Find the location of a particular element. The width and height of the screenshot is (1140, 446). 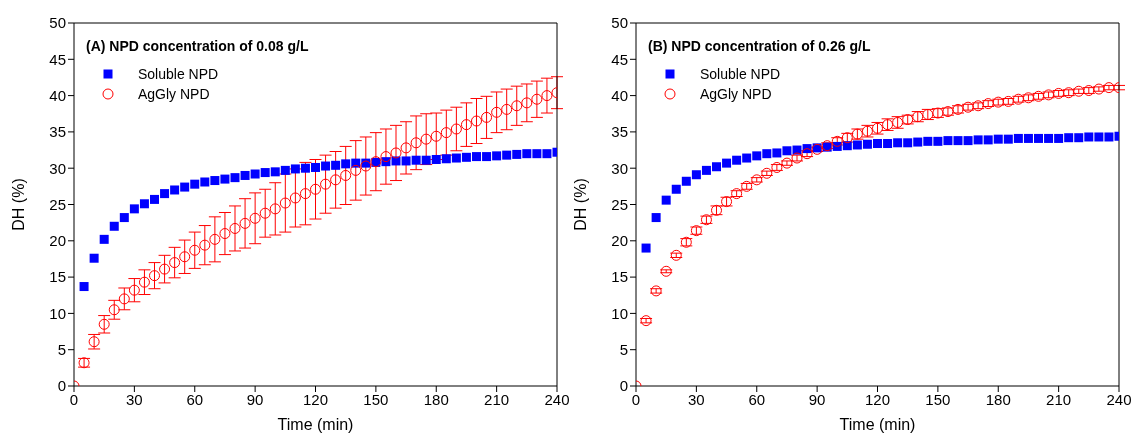

y-tick-label: 20 is located at coordinates (619, 241).